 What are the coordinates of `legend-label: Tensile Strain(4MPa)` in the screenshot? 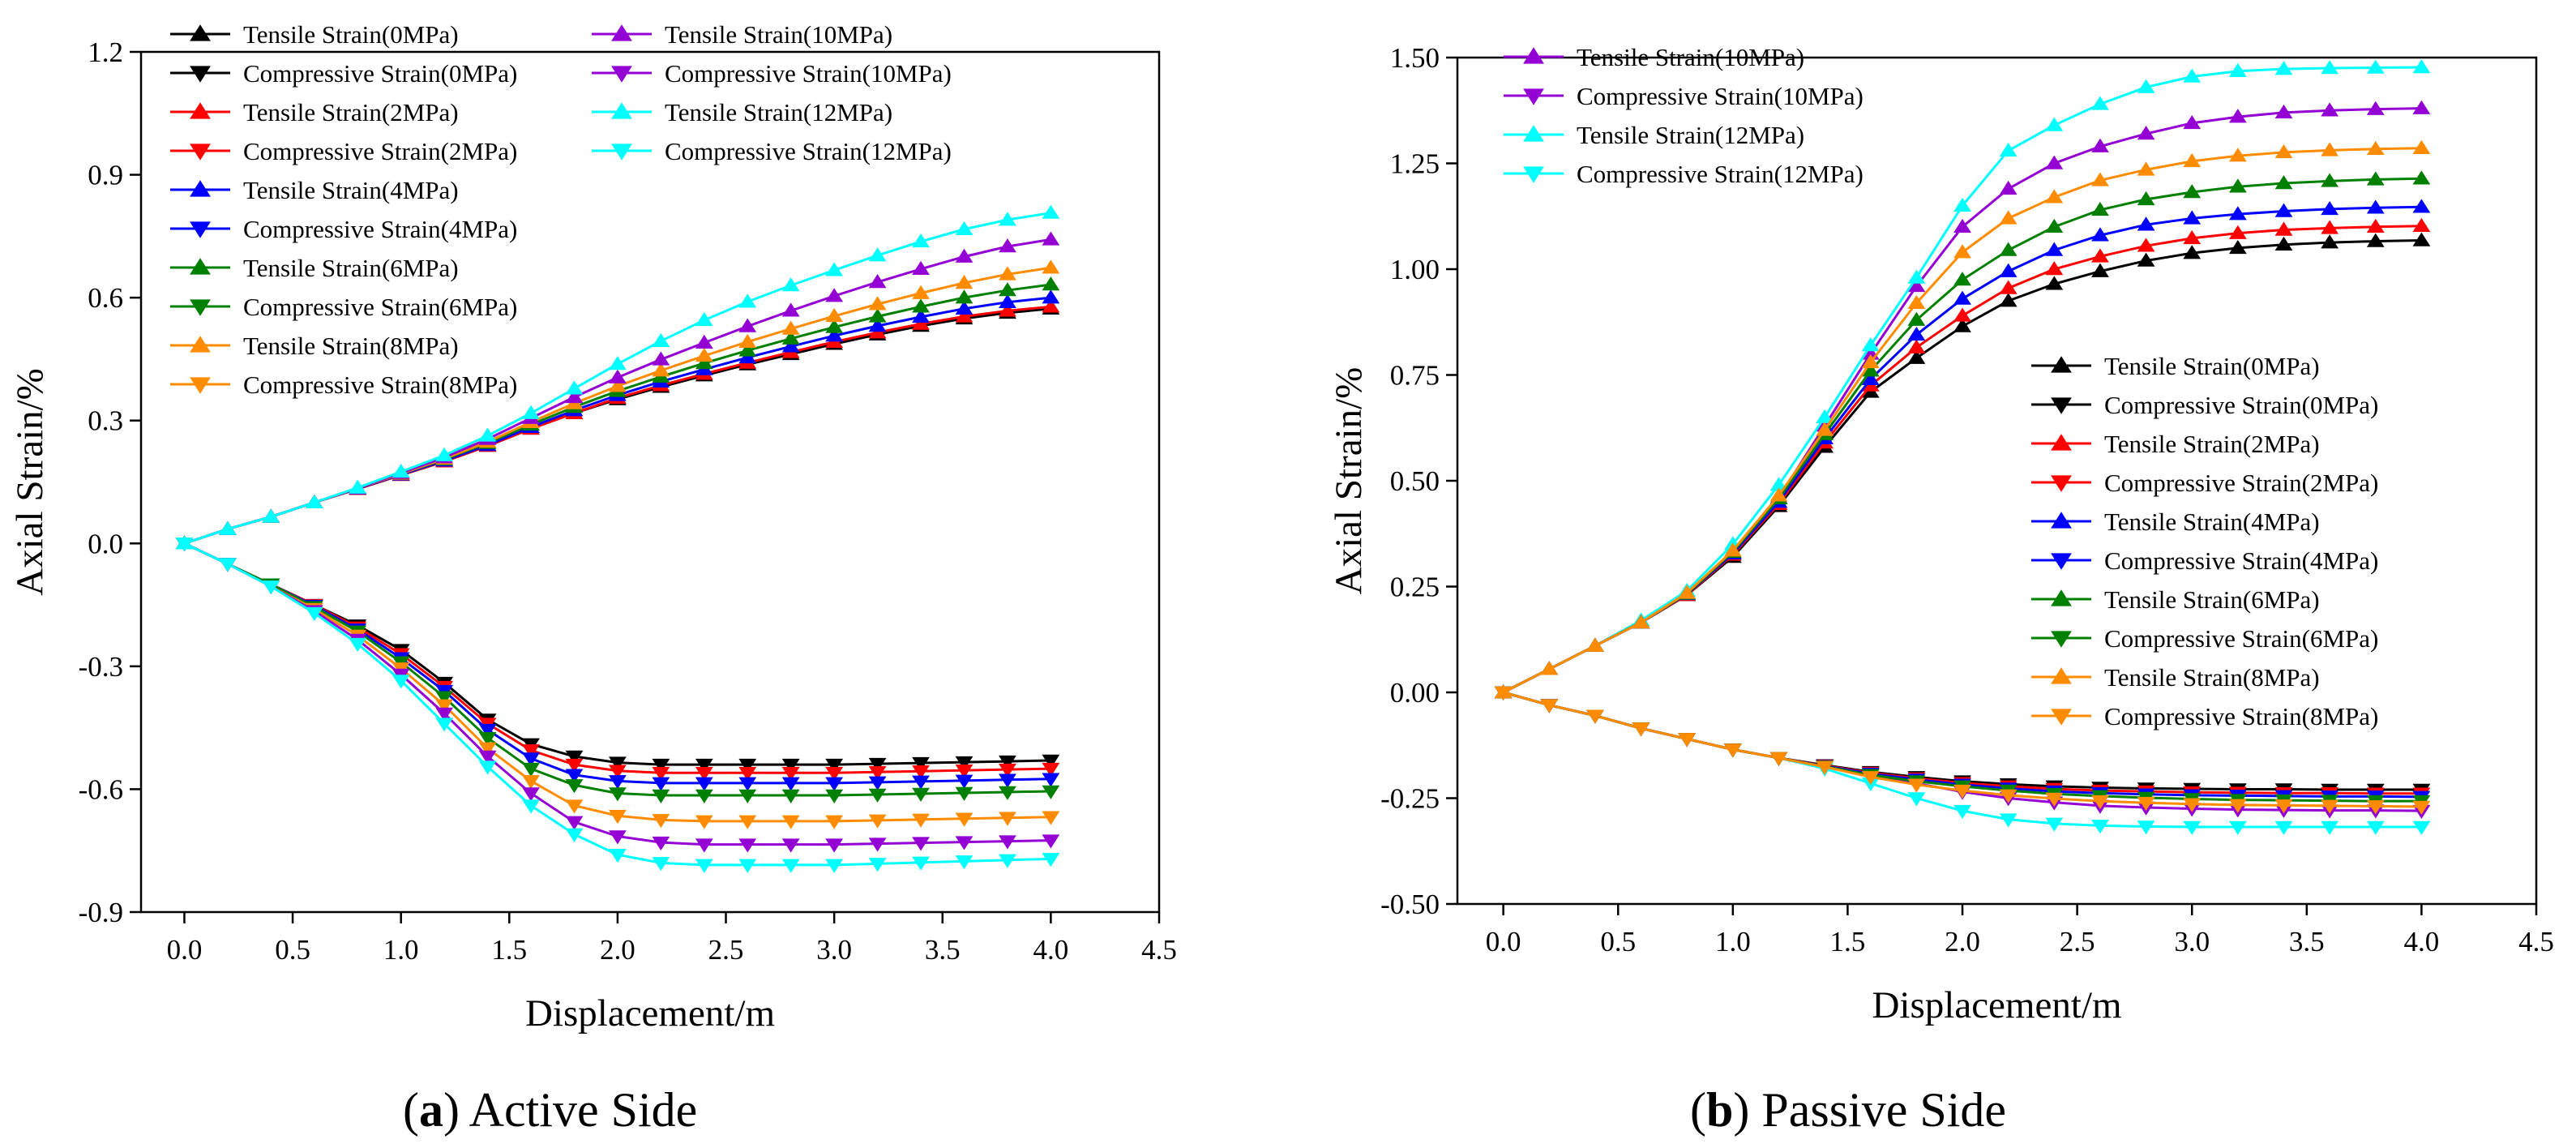 It's located at (2212, 522).